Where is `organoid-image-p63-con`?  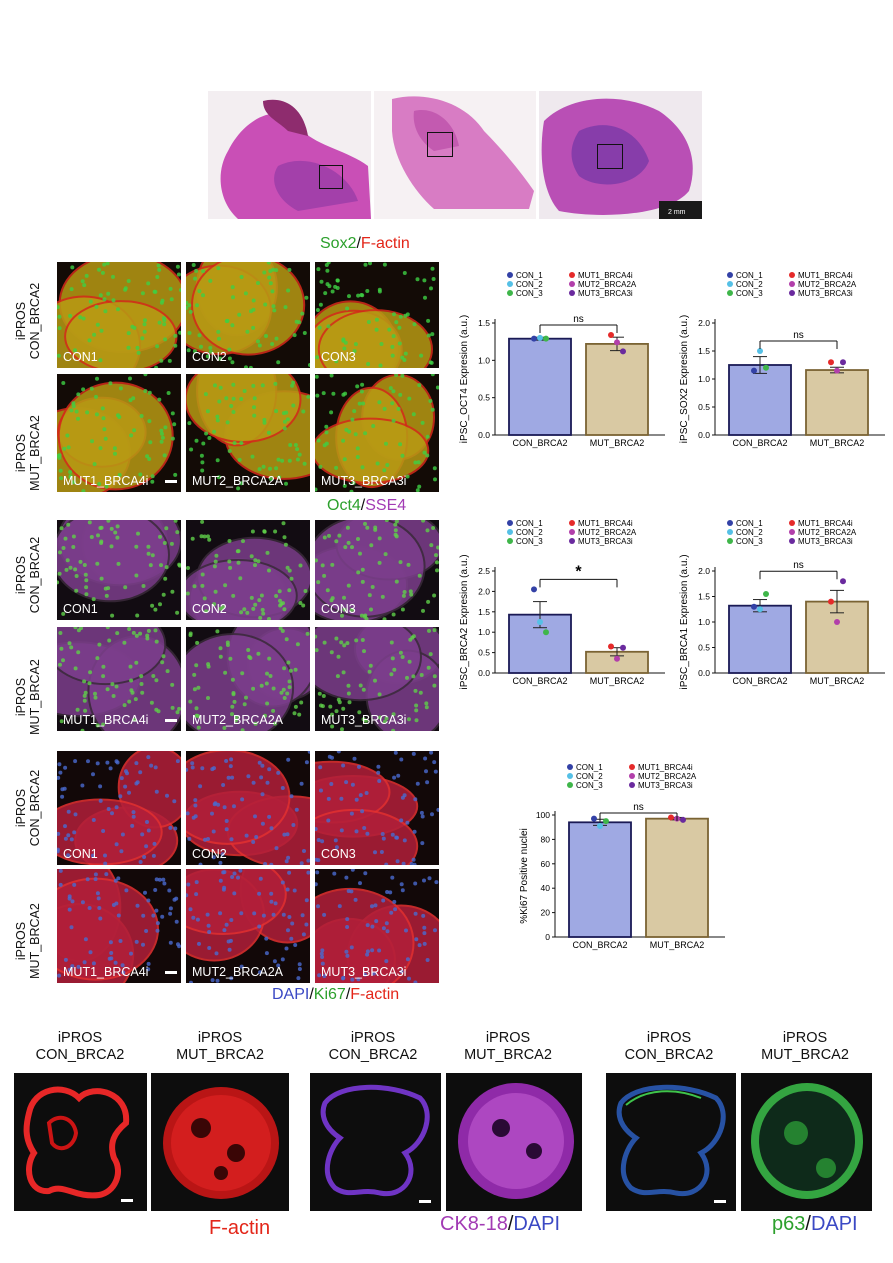
organoid-image-p63-con is located at coordinates (671, 1142).